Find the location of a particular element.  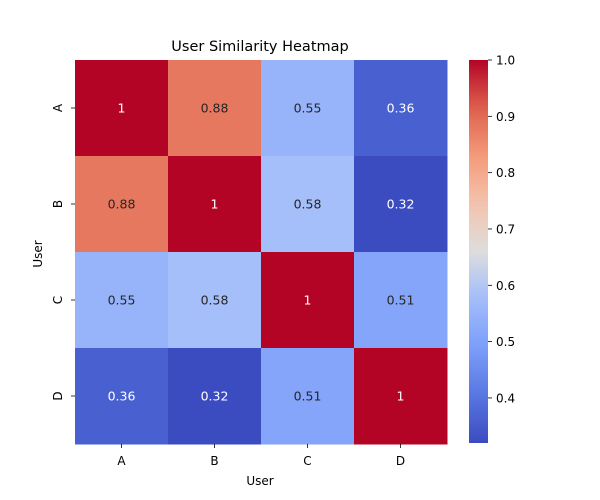

y-tick-label: A is located at coordinates (58, 107).